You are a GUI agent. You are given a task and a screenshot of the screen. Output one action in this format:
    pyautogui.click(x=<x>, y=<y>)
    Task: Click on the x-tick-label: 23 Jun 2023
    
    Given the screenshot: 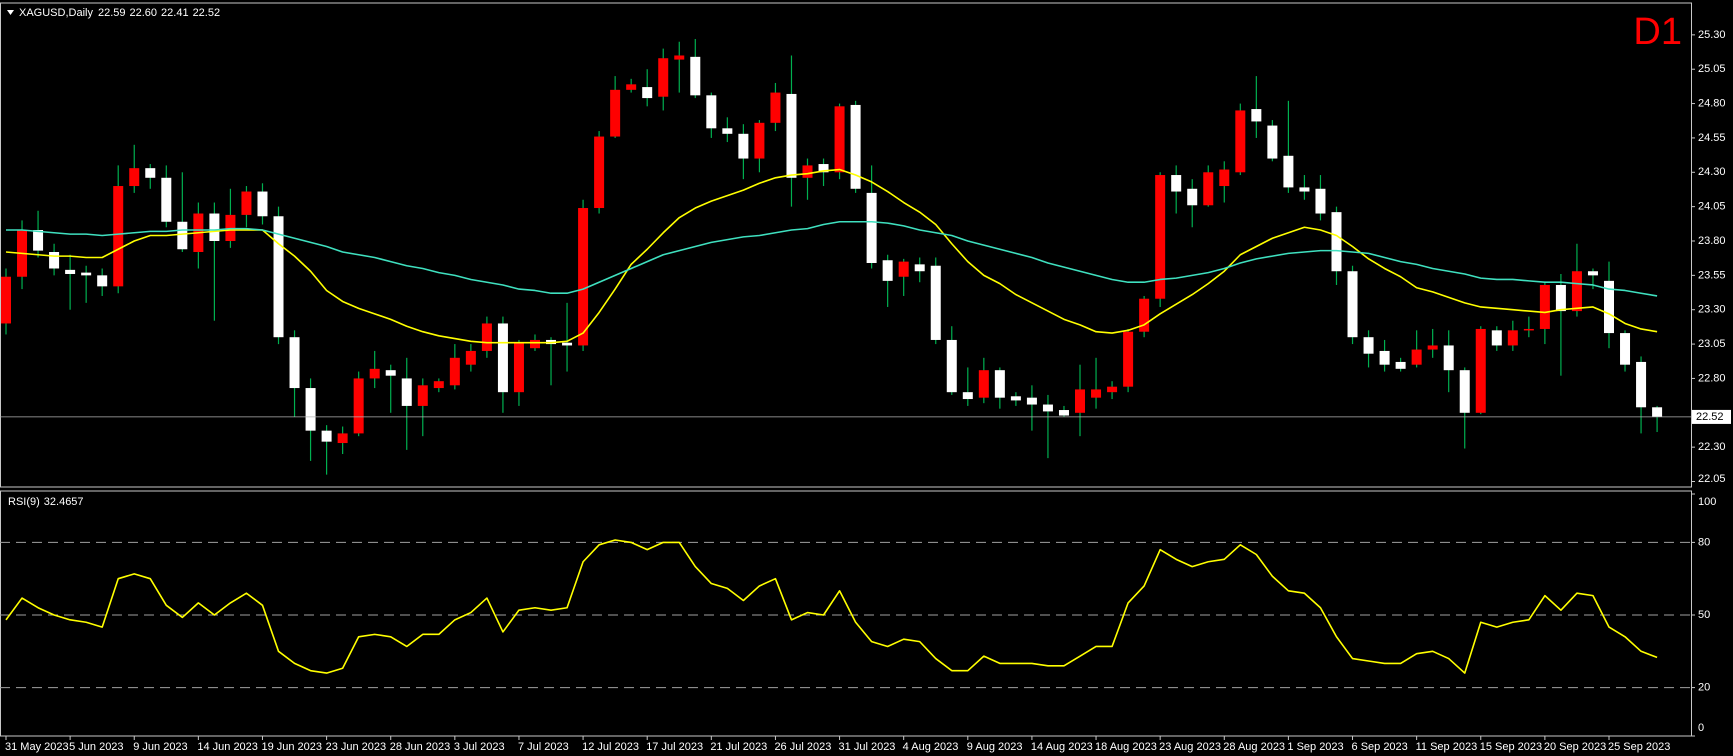 What is the action you would take?
    pyautogui.click(x=356, y=747)
    